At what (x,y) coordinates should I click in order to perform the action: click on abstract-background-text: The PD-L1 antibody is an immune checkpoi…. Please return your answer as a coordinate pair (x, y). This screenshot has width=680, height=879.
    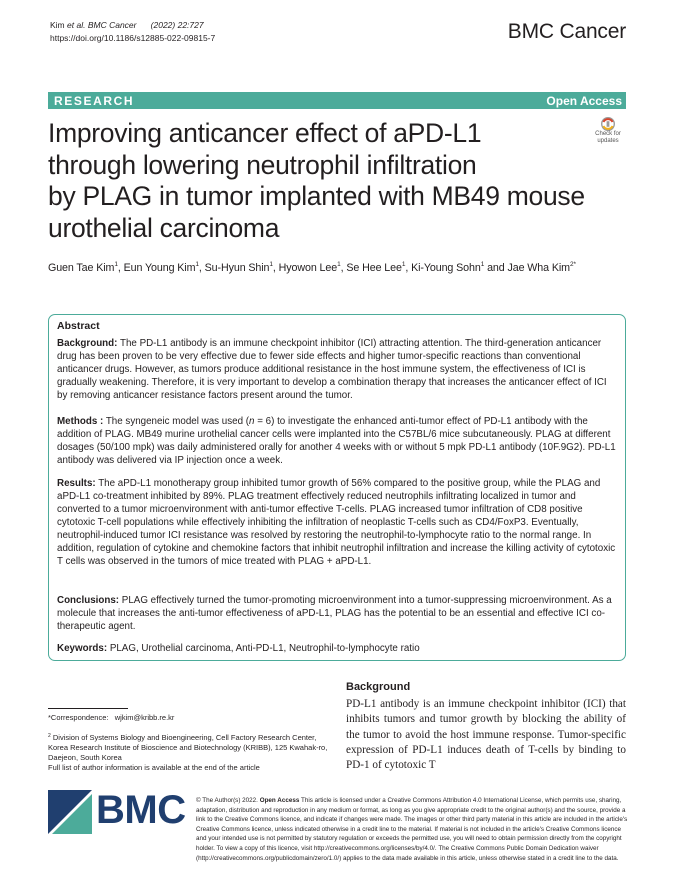
    Looking at the image, I should click on (332, 369).